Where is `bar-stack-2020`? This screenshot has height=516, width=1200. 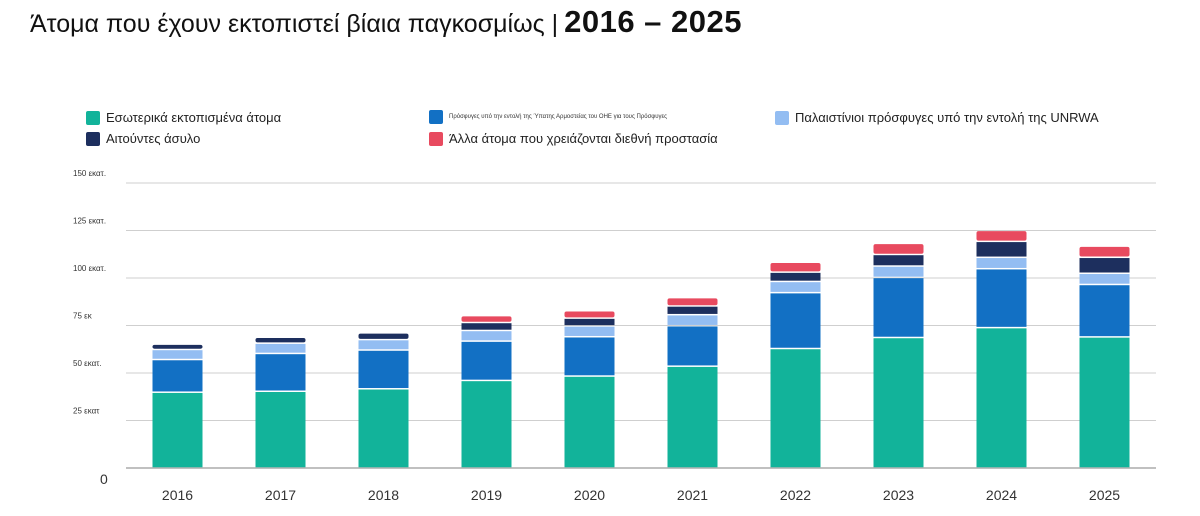
bar-stack-2020 is located at coordinates (589, 389).